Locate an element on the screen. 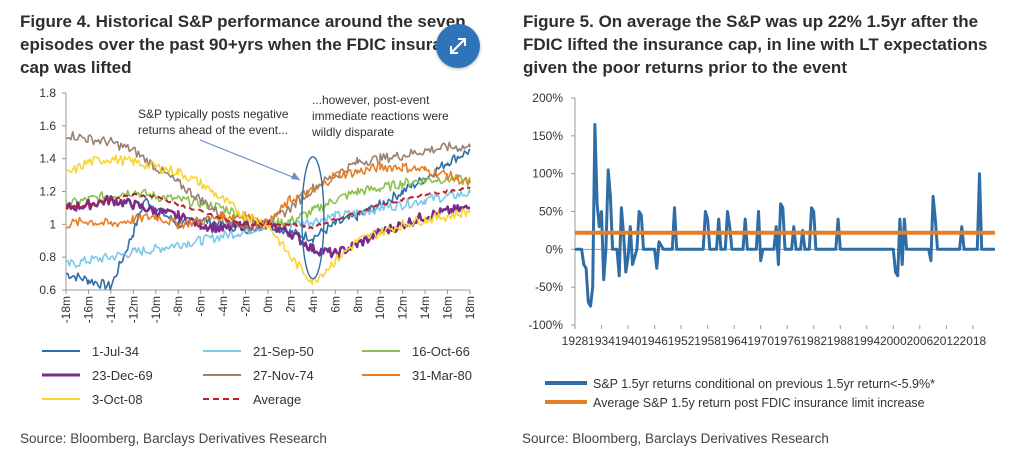 The image size is (1024, 471). legend-label-1: 21-Sep-50 is located at coordinates (283, 351).